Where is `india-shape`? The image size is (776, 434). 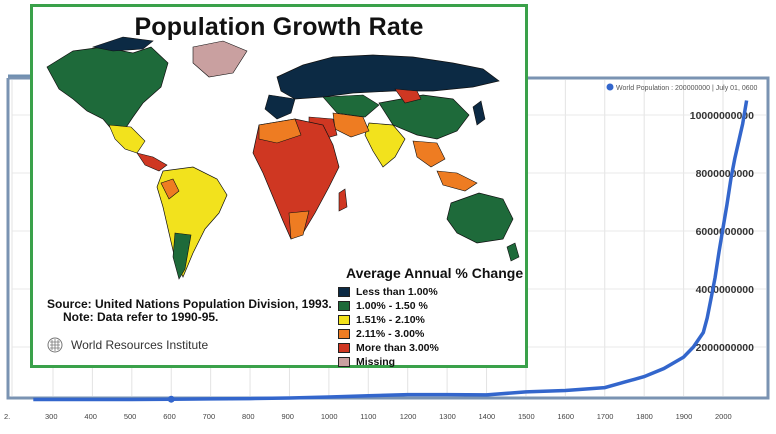
india-shape is located at coordinates (385, 145).